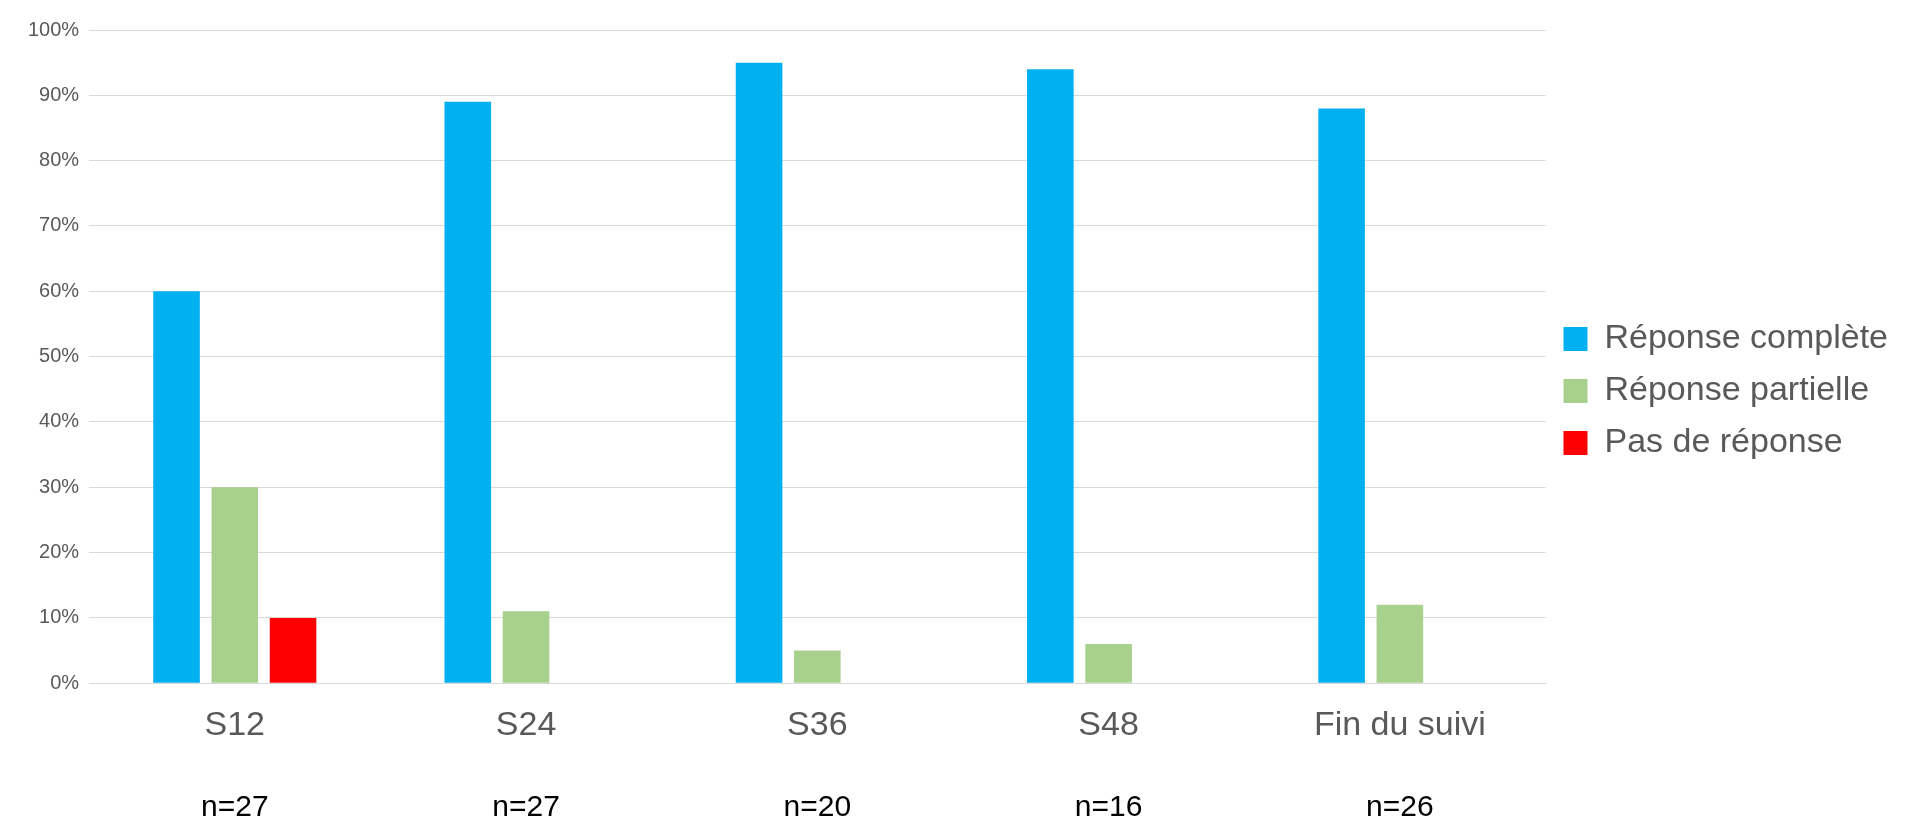  Describe the element at coordinates (59, 551) in the screenshot. I see `y-tick-label: 20%` at that location.